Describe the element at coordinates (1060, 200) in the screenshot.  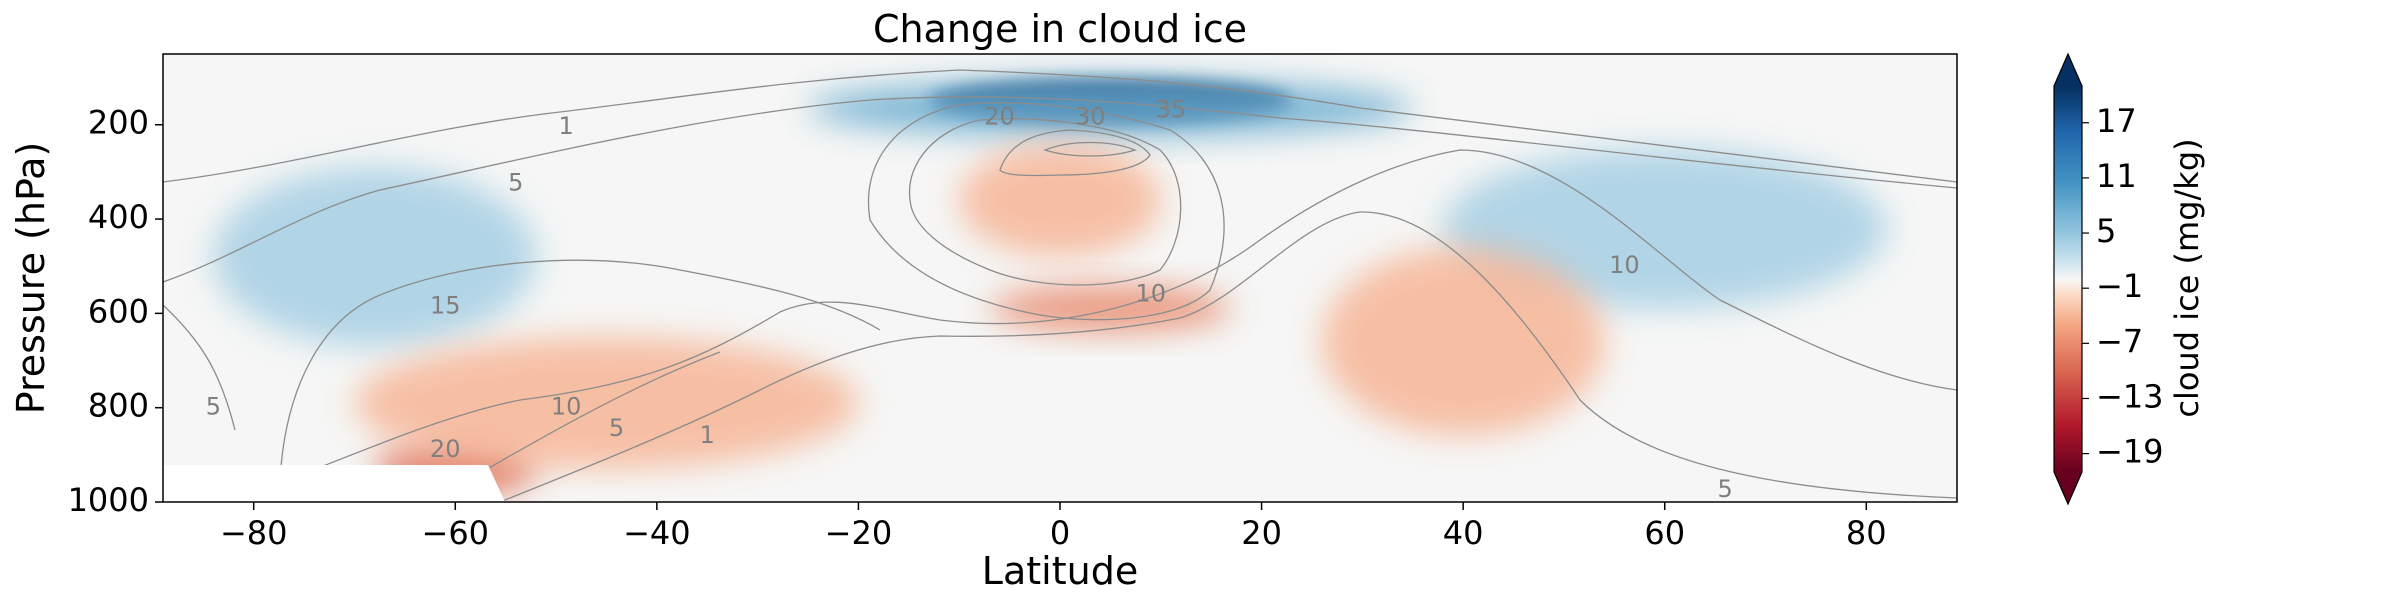
I see `filled-contour-tropical-upper-decrease` at that location.